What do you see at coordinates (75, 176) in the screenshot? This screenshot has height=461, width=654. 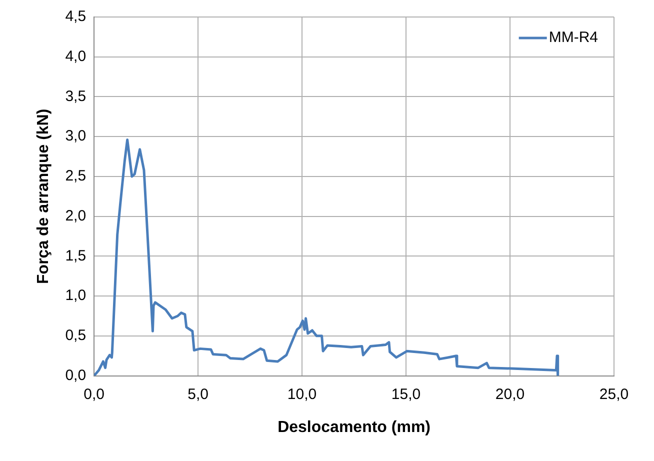 I see `y-tick-label: 2,5` at bounding box center [75, 176].